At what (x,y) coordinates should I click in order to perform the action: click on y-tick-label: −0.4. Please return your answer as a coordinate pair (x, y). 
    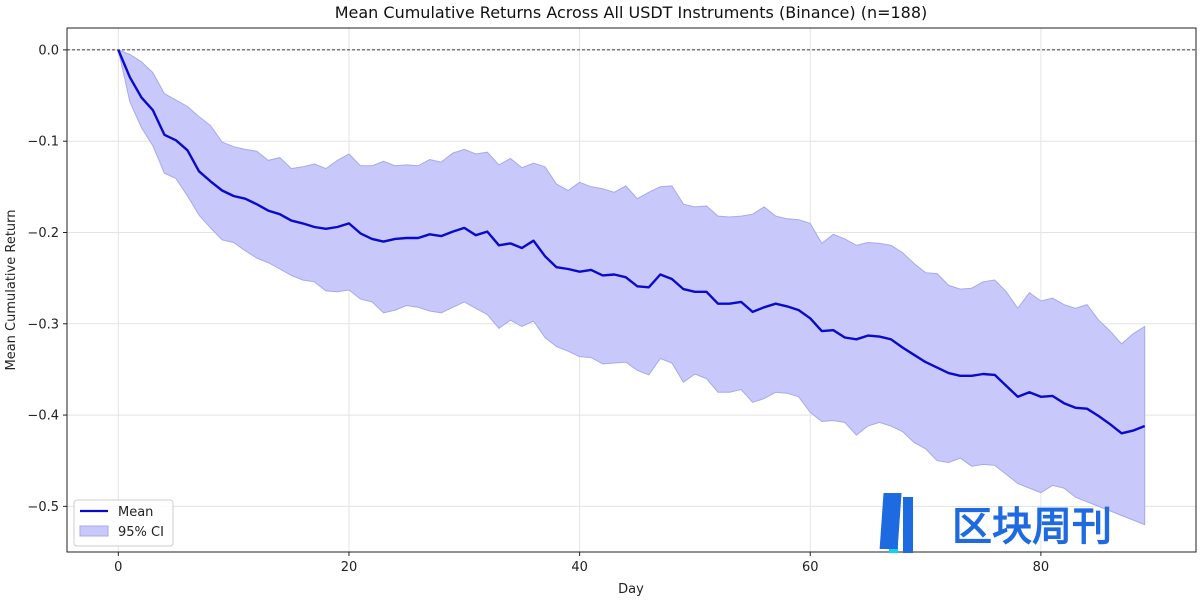
    Looking at the image, I should click on (43, 416).